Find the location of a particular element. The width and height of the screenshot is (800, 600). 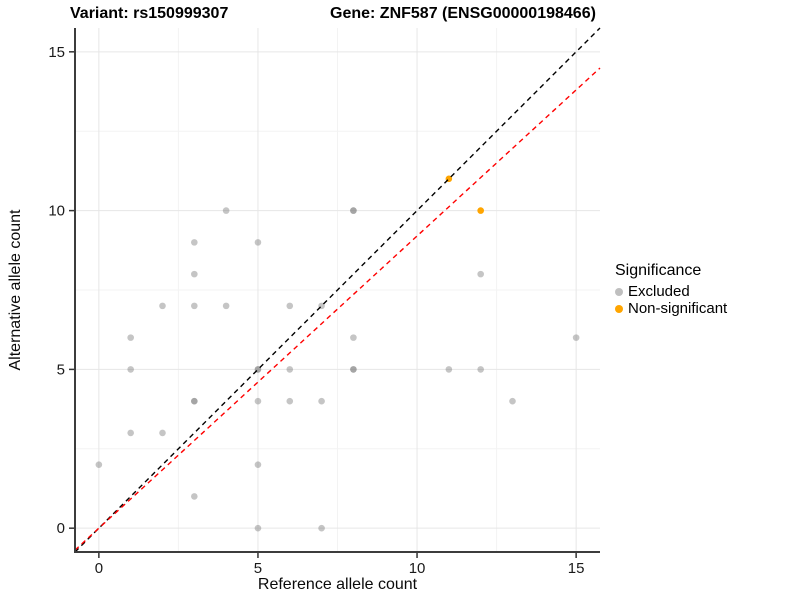

y-tick-label: 5 is located at coordinates (61, 369).